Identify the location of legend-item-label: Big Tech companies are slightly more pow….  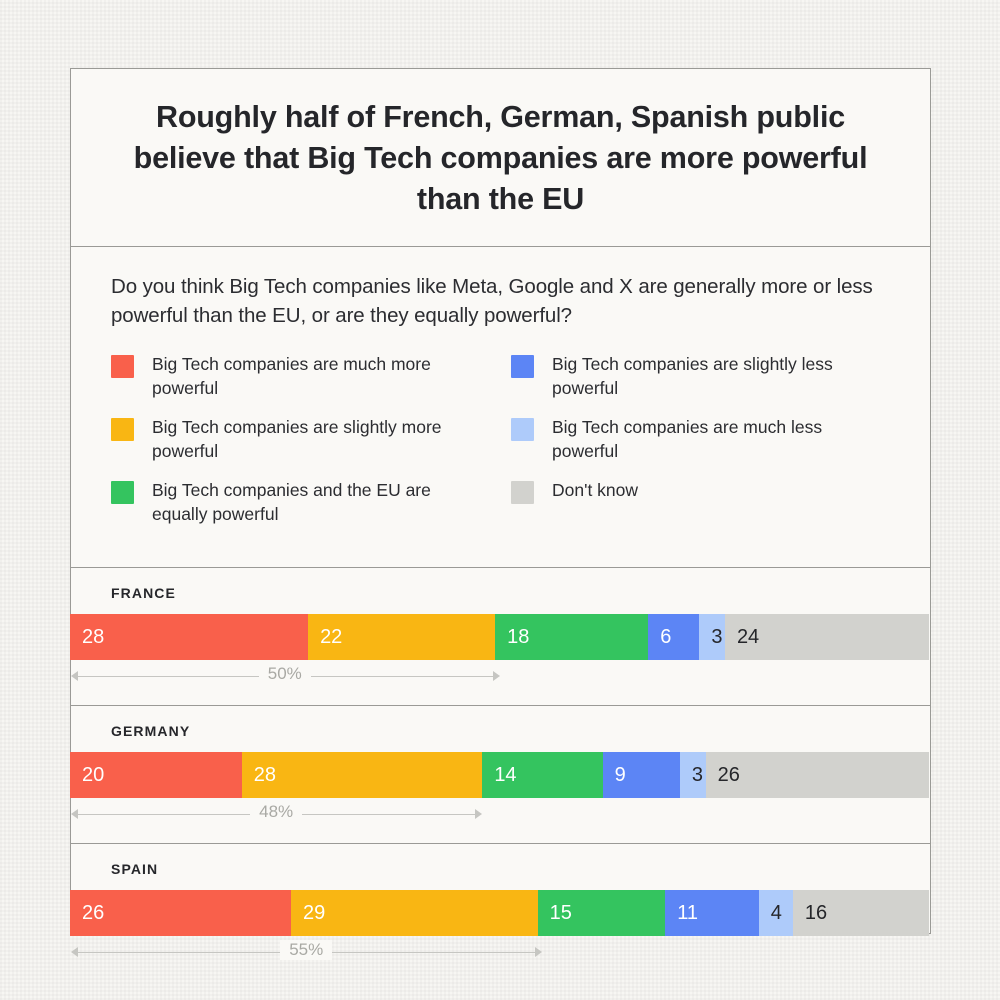
(297, 439).